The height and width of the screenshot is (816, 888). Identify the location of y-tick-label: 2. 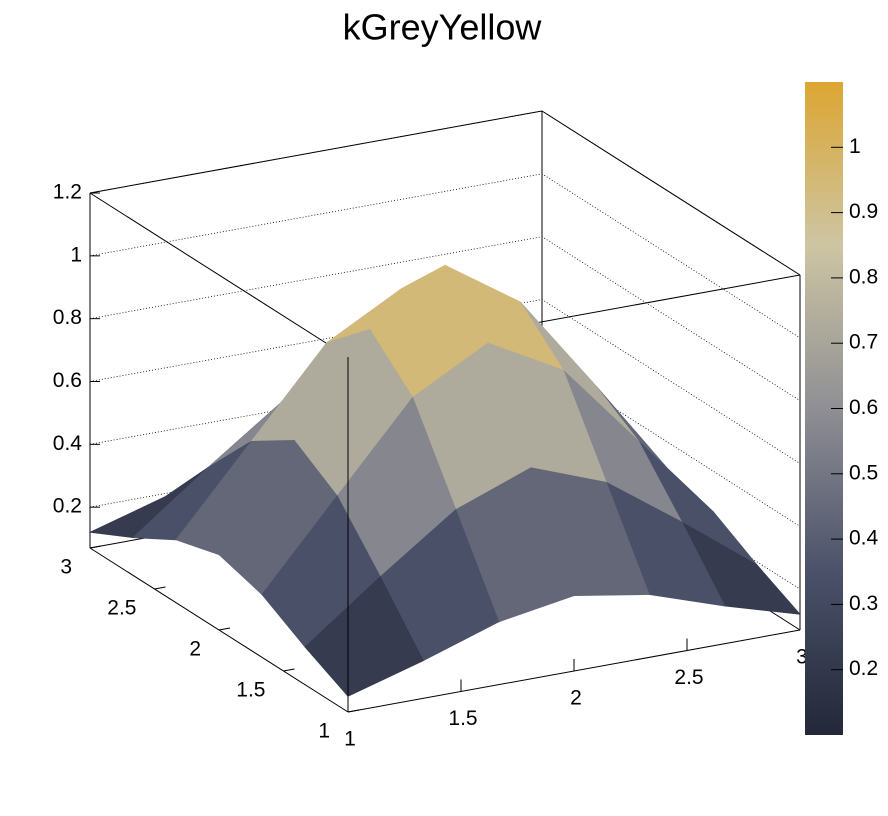
(195, 649).